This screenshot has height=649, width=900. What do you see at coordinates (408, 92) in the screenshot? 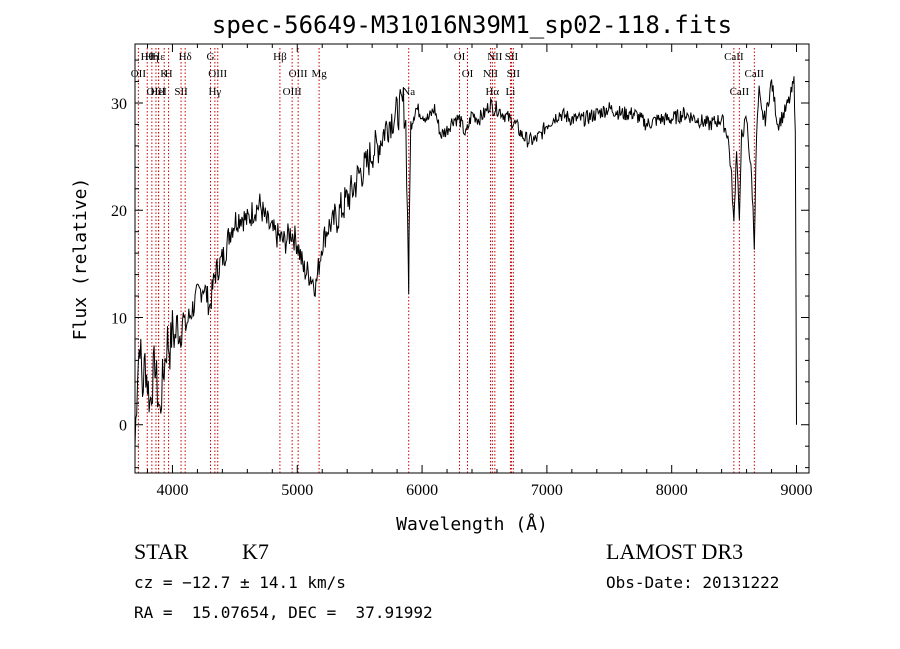
I see `emission-line-label: Na` at bounding box center [408, 92].